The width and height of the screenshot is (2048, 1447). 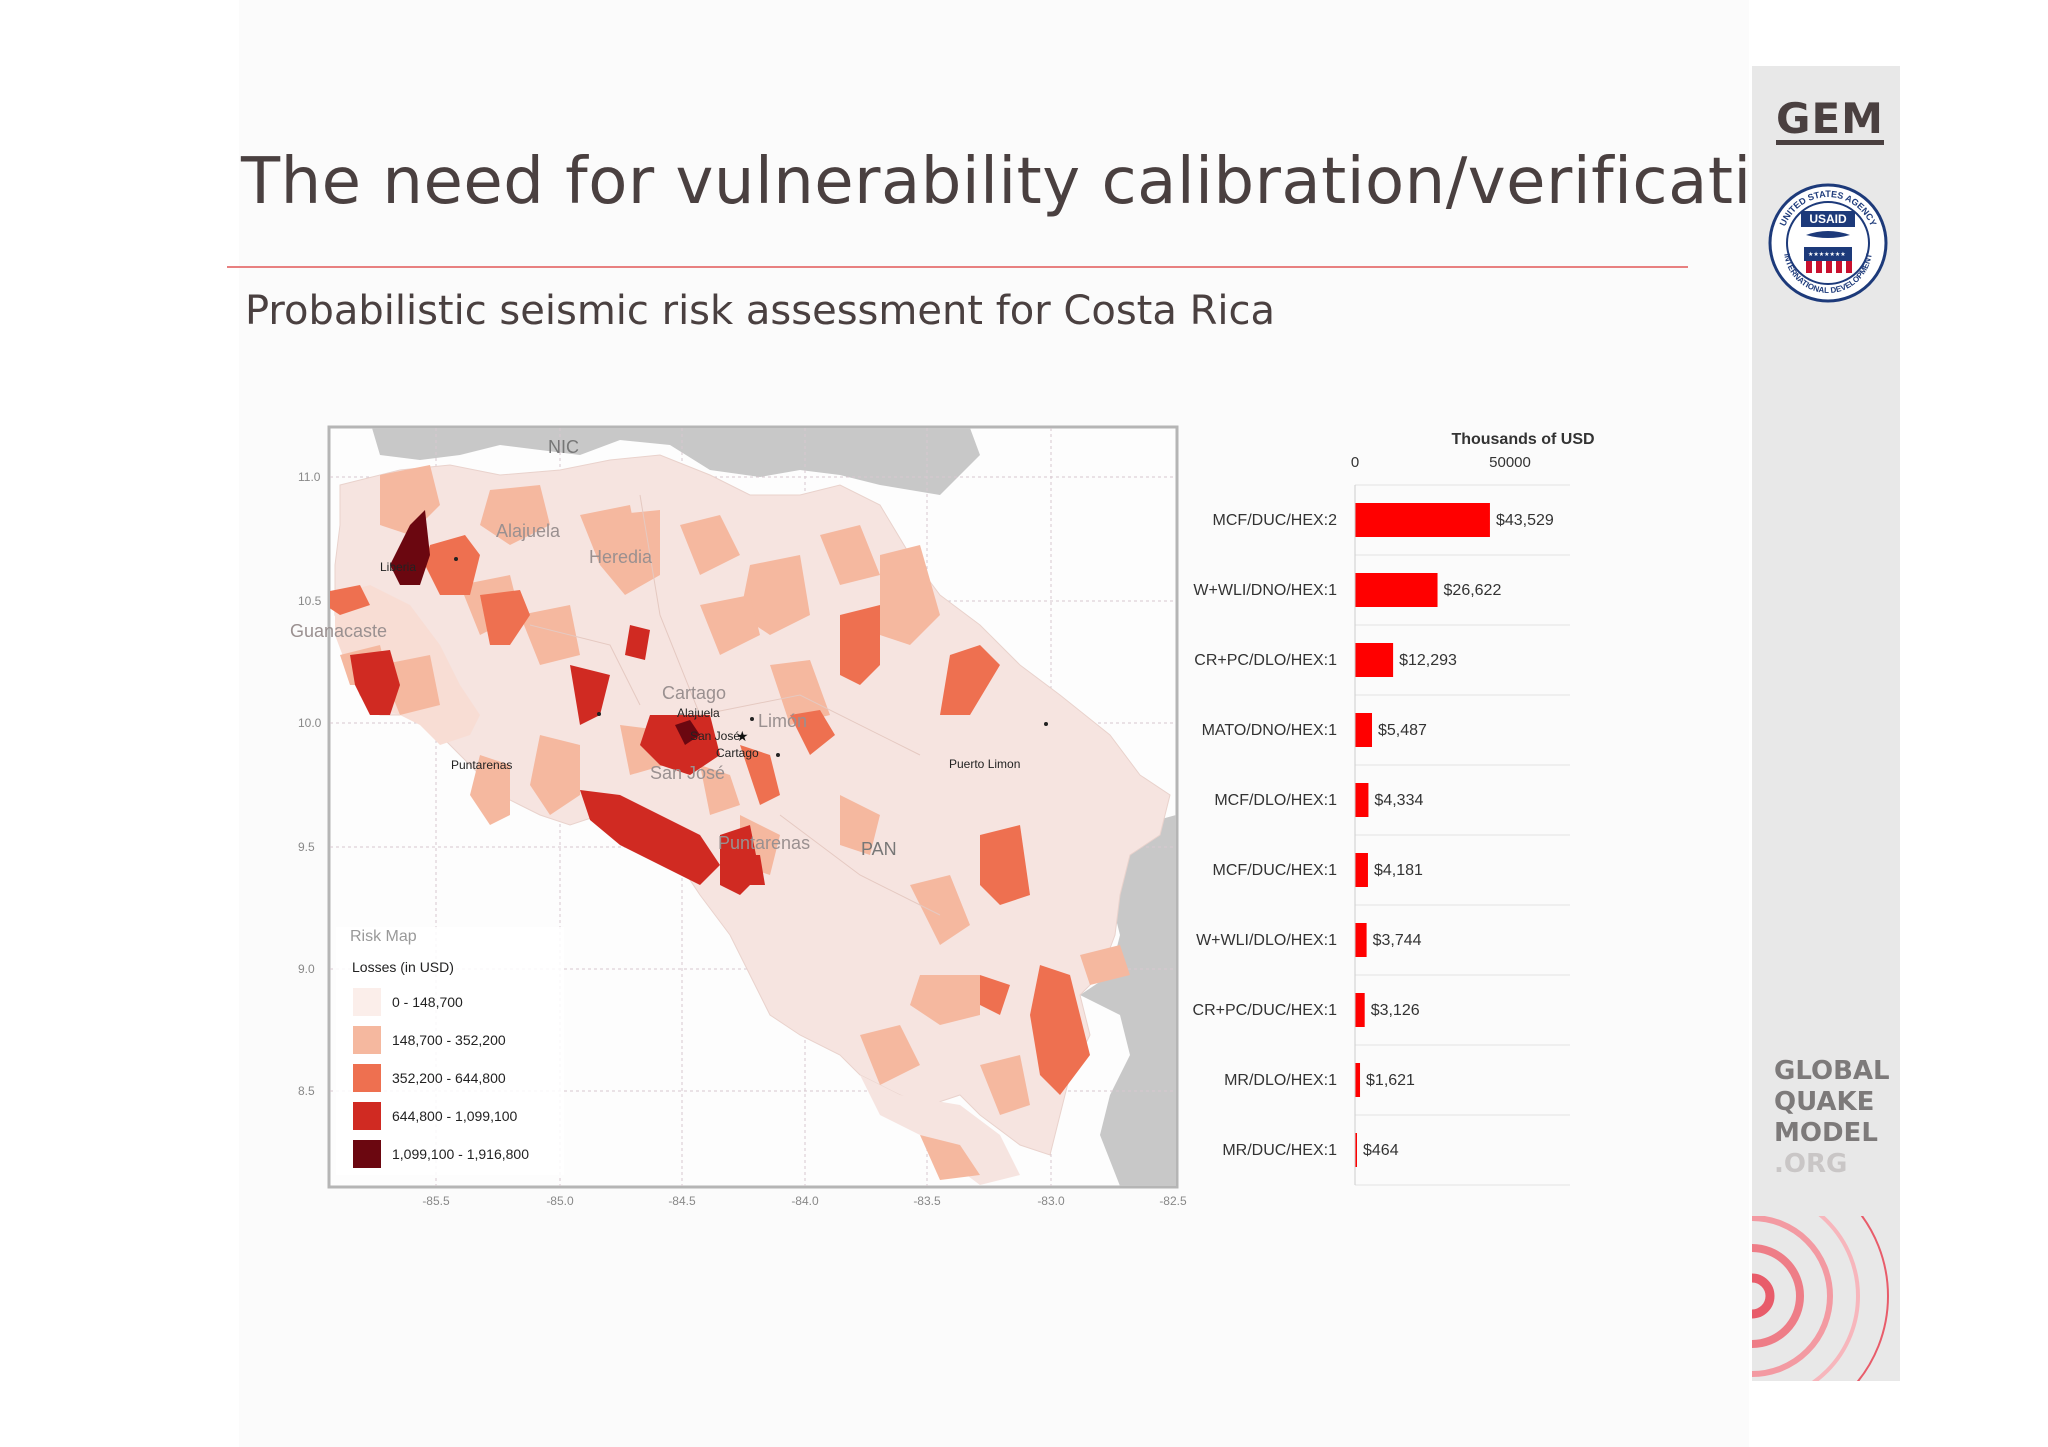 I want to click on lat-tick-label: 11.0, so click(x=309, y=477).